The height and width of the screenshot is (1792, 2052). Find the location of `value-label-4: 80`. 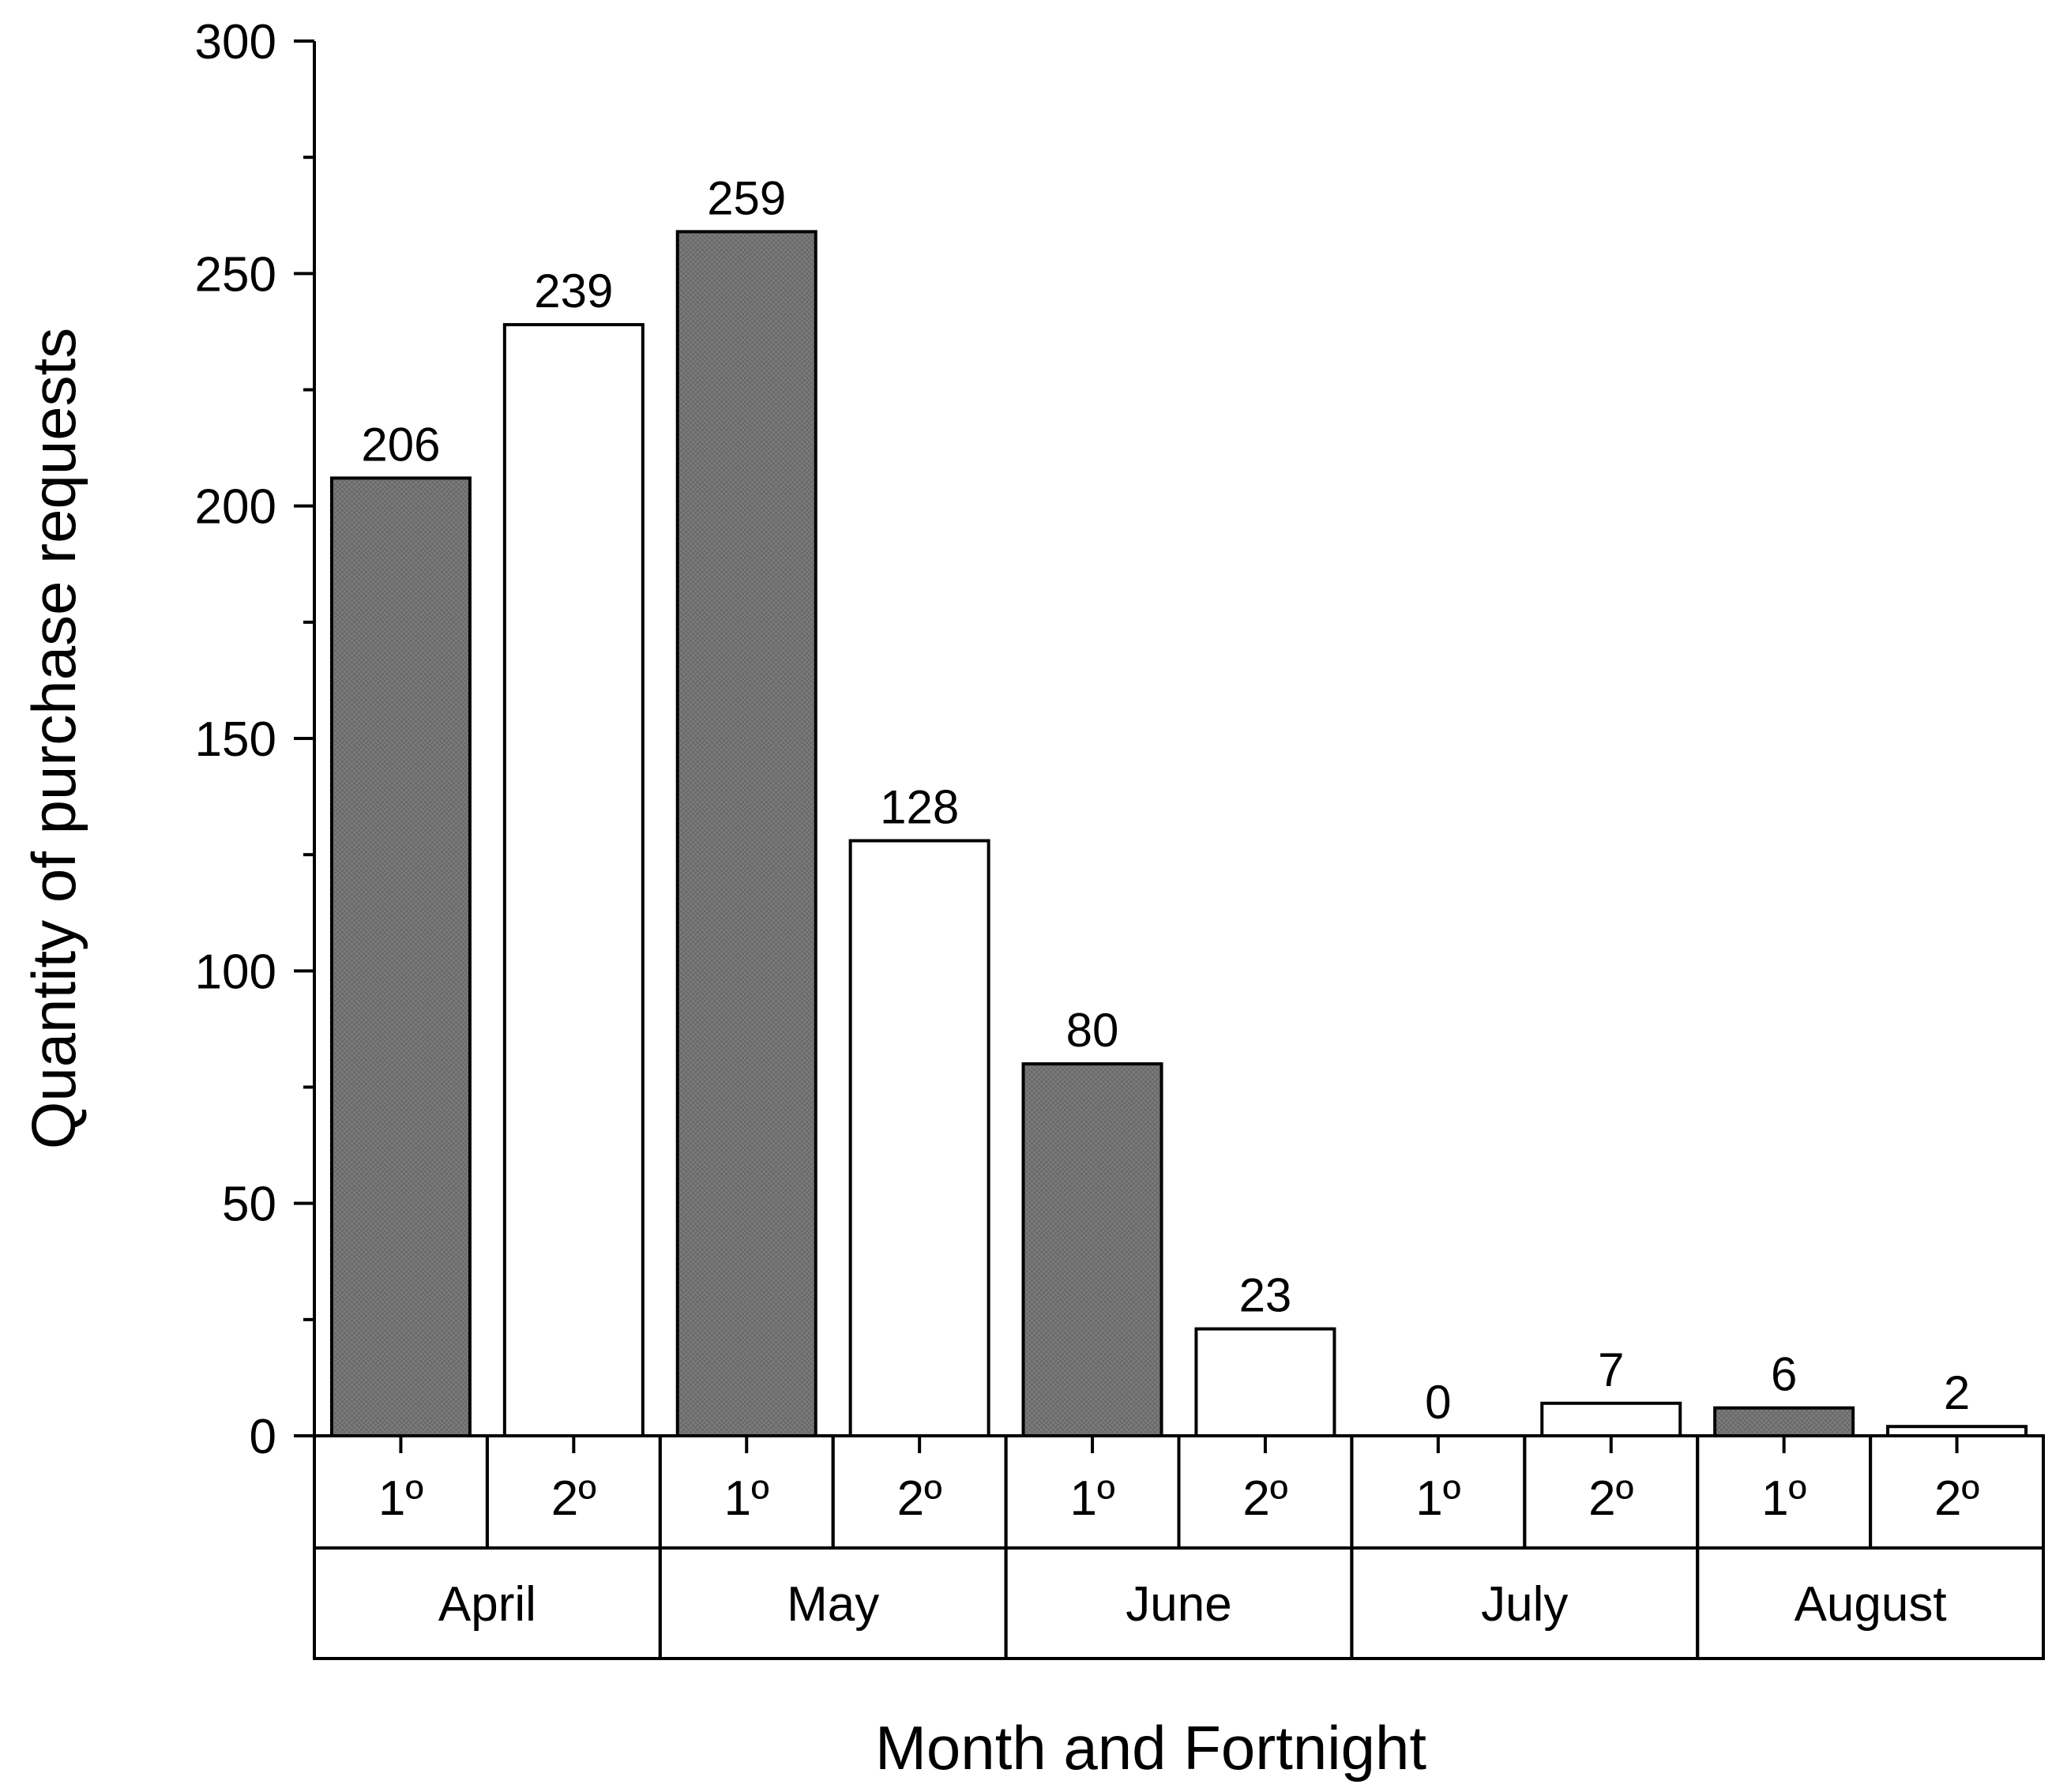

value-label-4: 80 is located at coordinates (1092, 1031).